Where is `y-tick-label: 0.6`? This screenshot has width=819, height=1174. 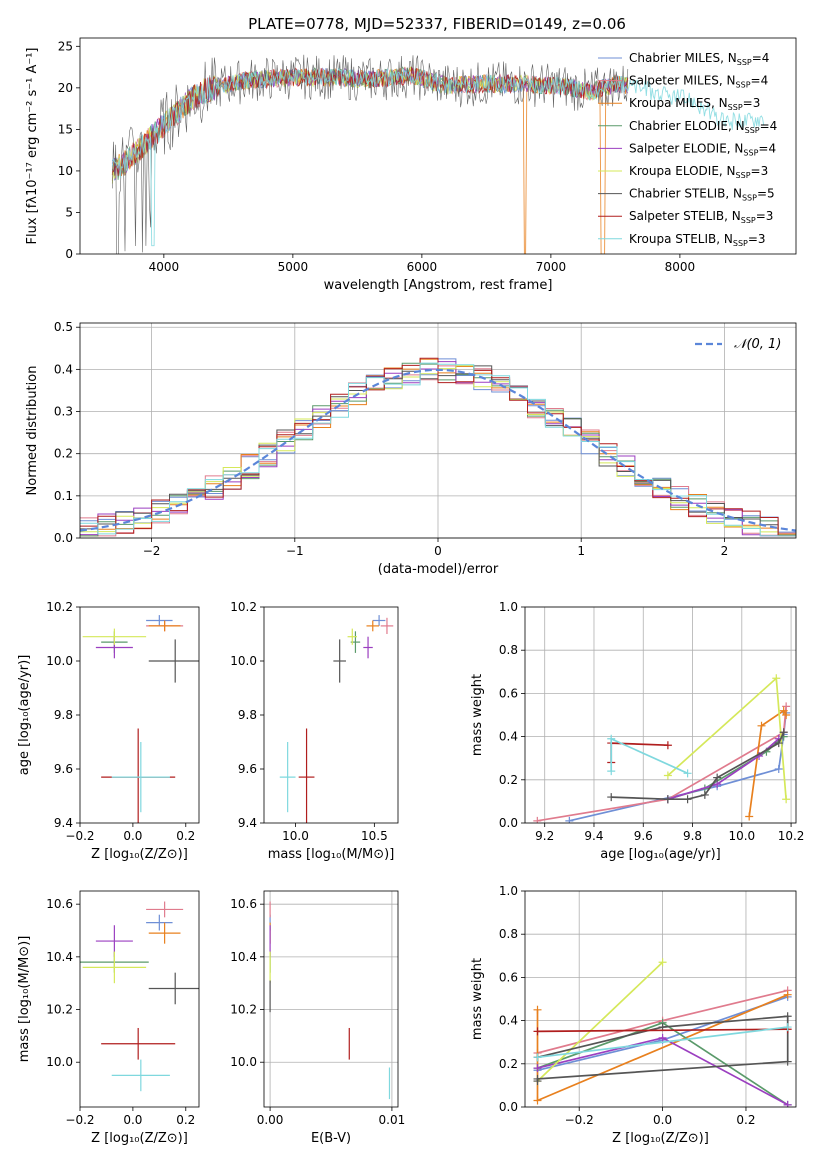 y-tick-label: 0.6 is located at coordinates (508, 693).